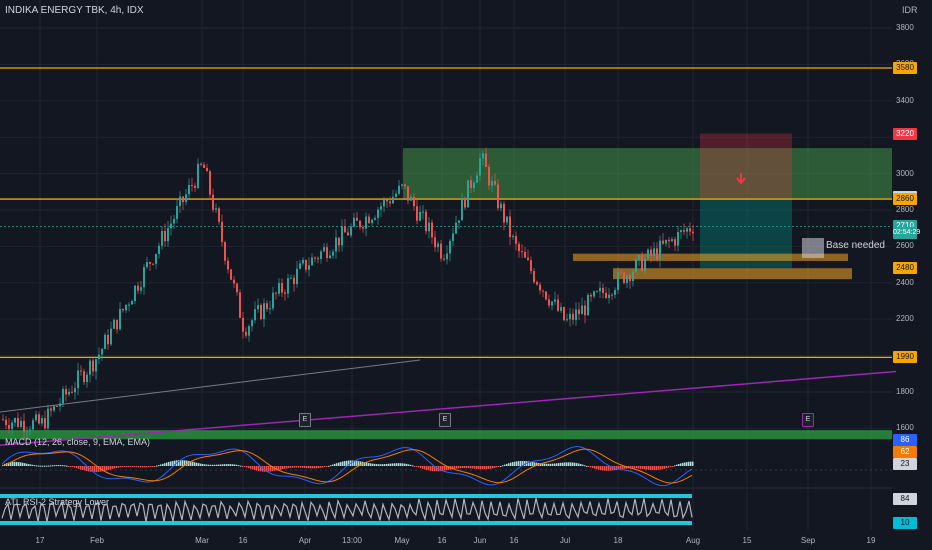  What do you see at coordinates (741, 179) in the screenshot?
I see `down-arrow-icon` at bounding box center [741, 179].